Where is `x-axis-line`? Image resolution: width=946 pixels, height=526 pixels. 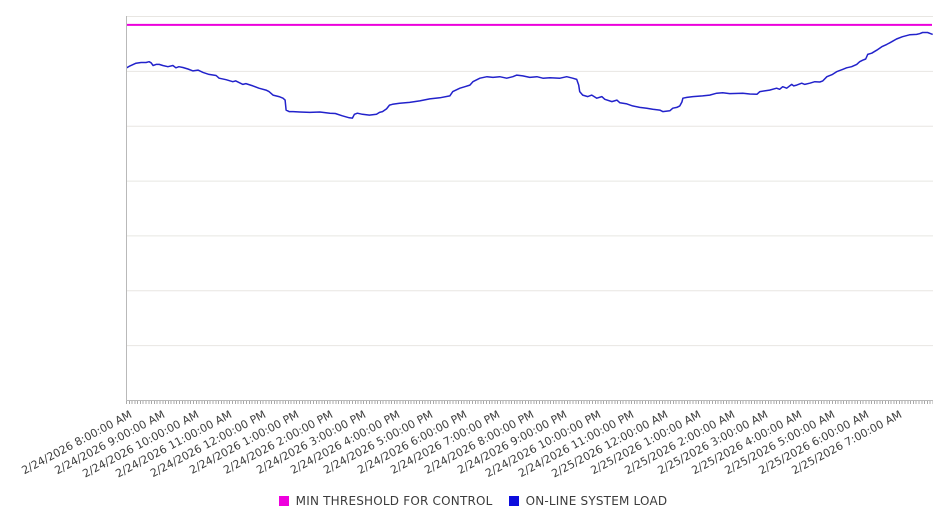
x-axis-line is located at coordinates (529, 400).